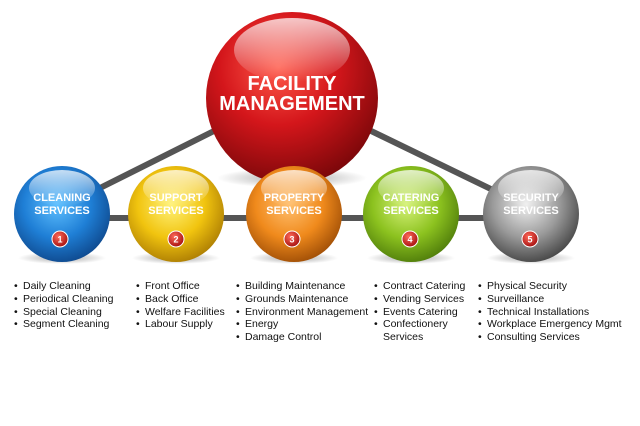  What do you see at coordinates (419, 299) in the screenshot?
I see `list-item: Vending Services` at bounding box center [419, 299].